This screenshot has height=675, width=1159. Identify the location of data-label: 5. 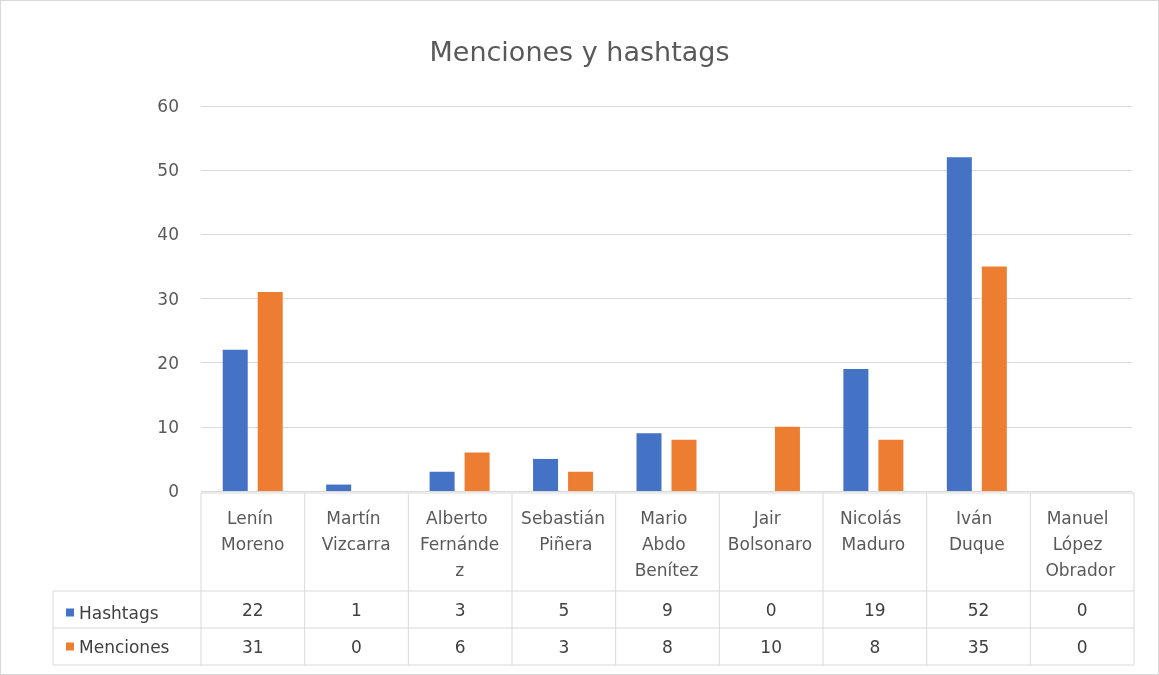
(564, 609).